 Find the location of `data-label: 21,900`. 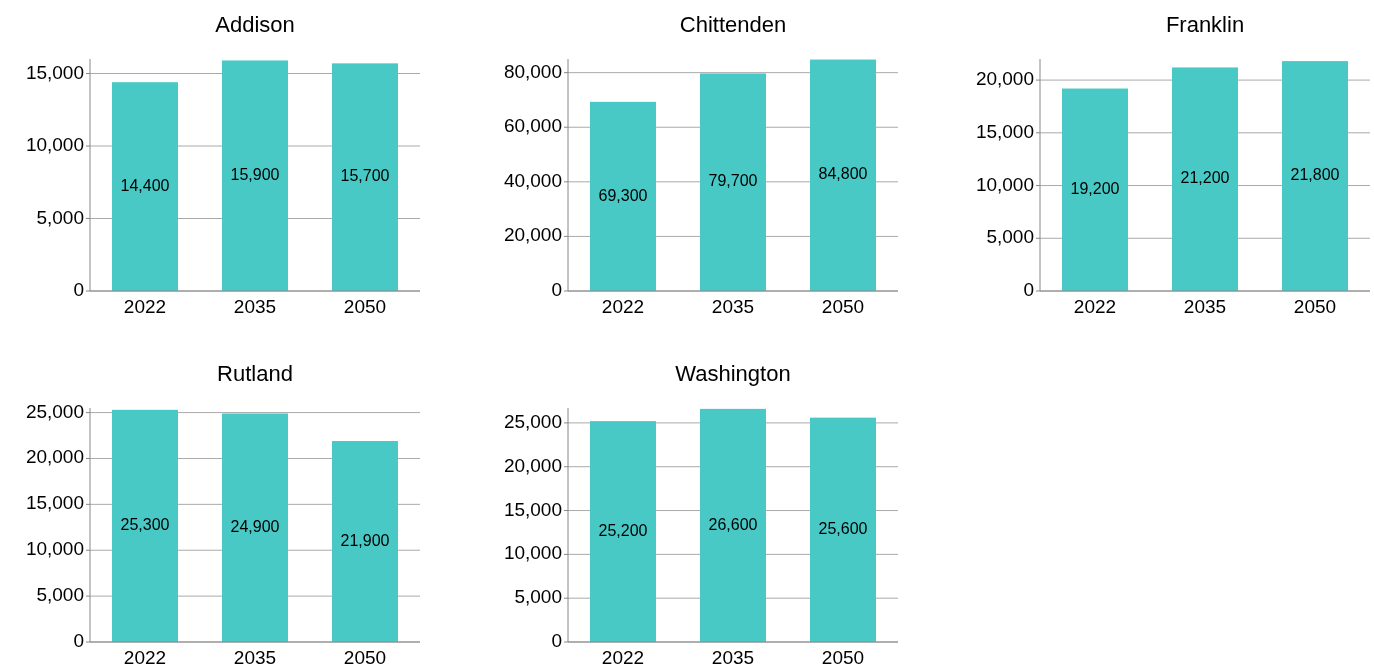

data-label: 21,900 is located at coordinates (365, 540).